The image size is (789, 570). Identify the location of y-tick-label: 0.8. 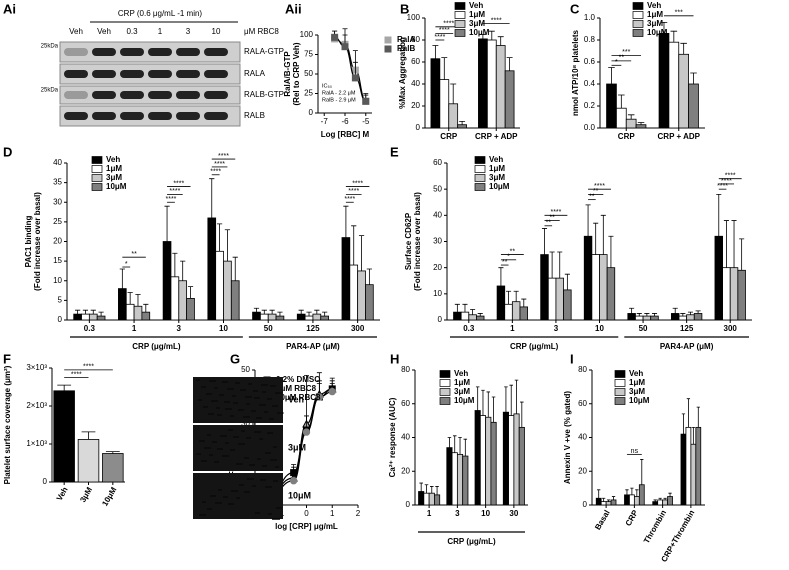
(590, 39).